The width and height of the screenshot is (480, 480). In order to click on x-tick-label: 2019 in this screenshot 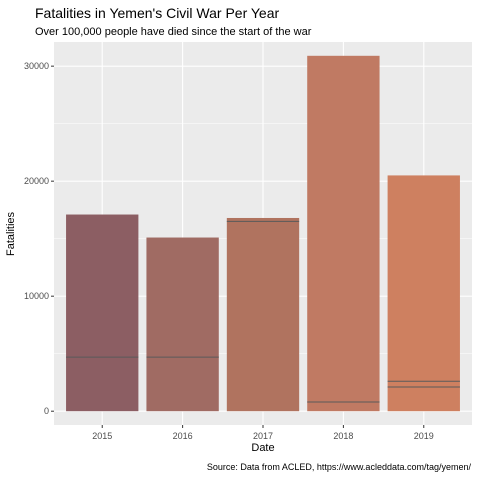, I will do `click(424, 436)`.